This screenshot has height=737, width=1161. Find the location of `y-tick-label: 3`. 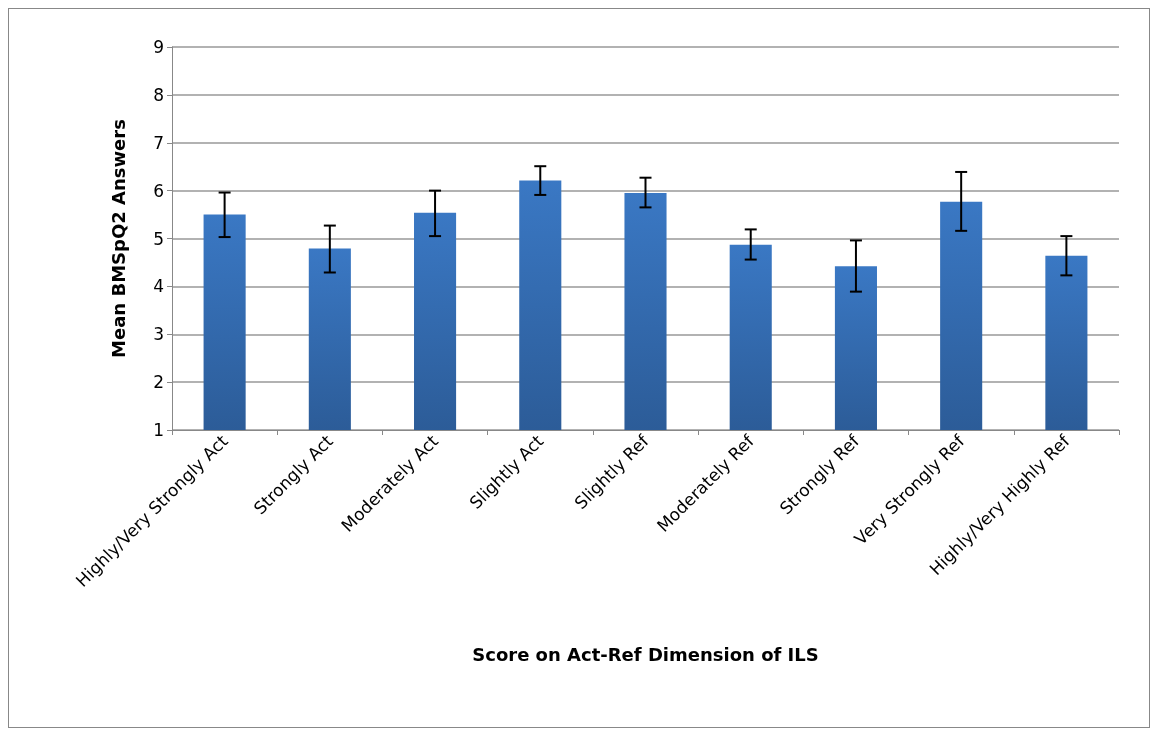

y-tick-label: 3 is located at coordinates (158, 334).